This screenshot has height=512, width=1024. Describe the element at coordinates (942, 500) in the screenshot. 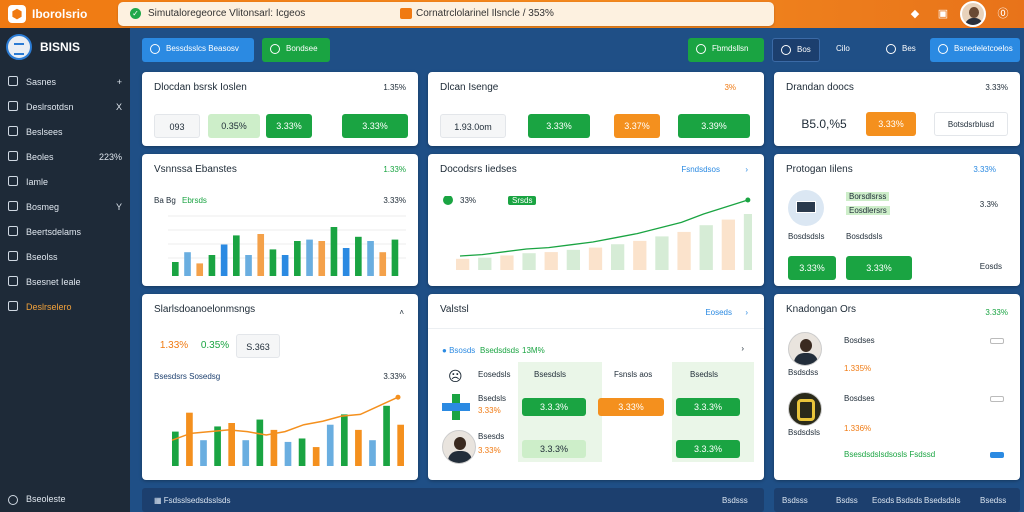

I see `bottom-link: Bsedsdsls` at that location.